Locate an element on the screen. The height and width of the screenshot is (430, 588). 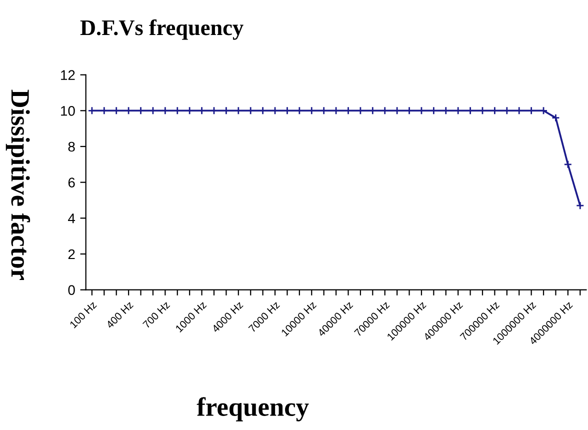
y-axis-title: Dissipitive factor is located at coordinates (18, 185).